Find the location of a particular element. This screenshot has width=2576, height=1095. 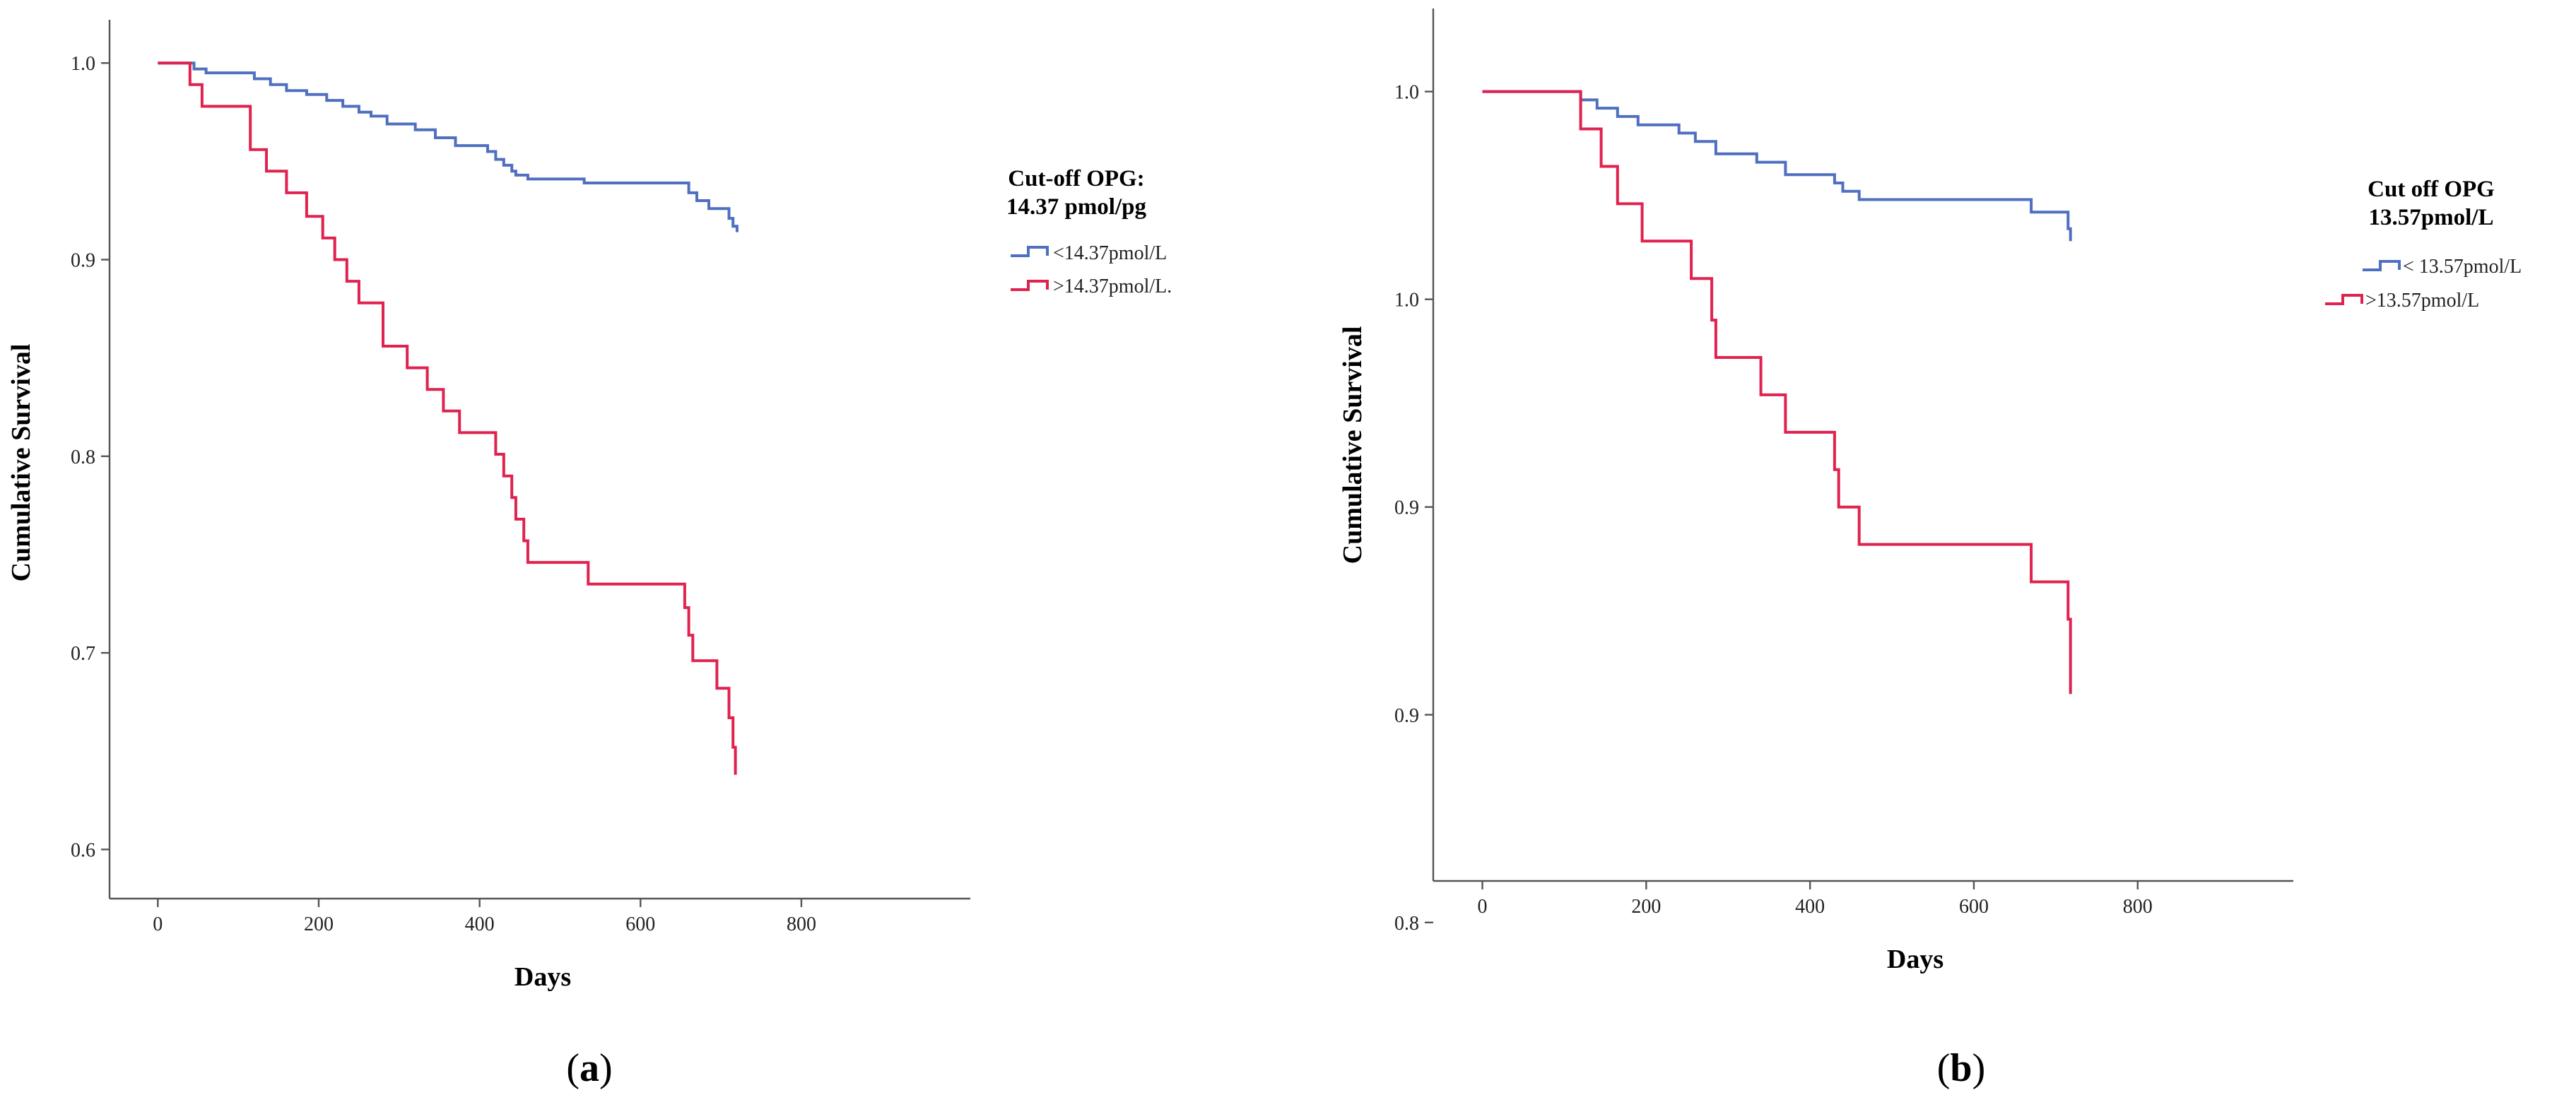

panel-label-letter: a is located at coordinates (589, 1068).